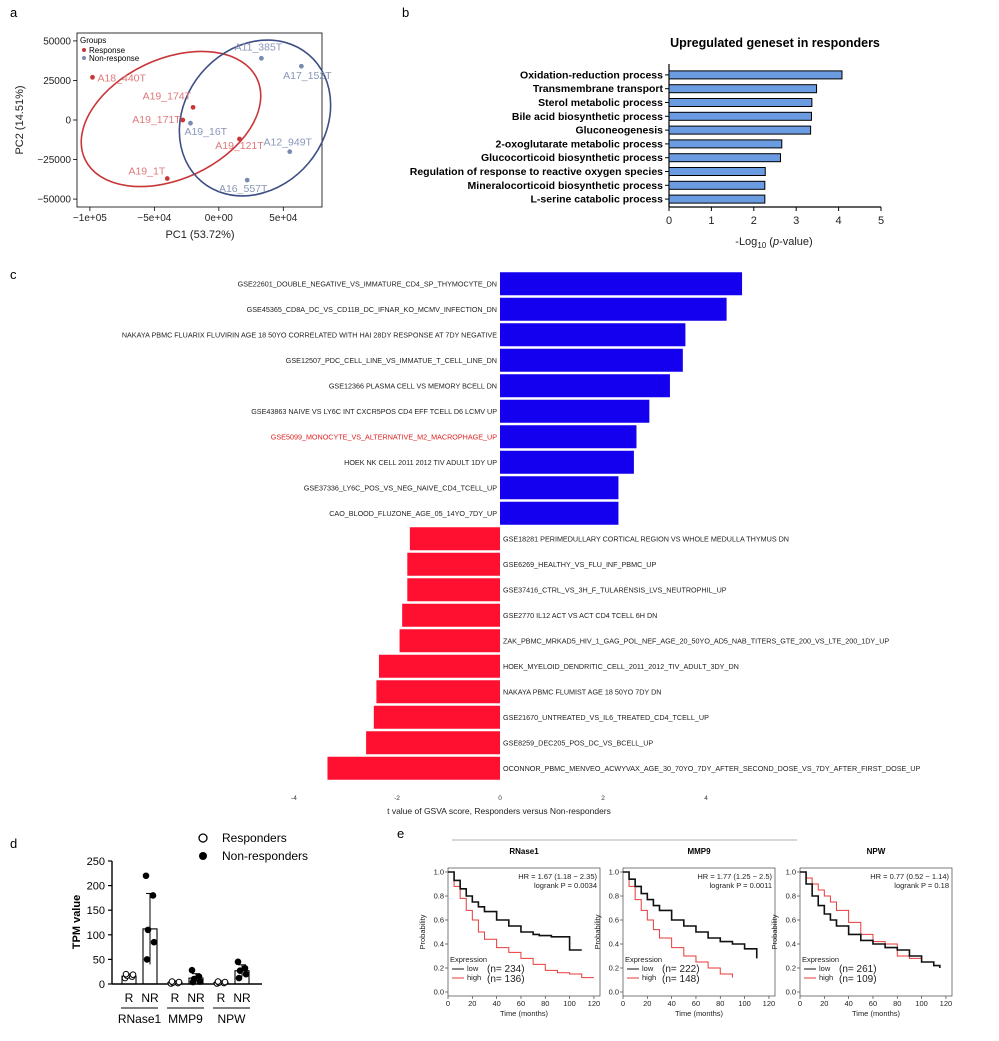 Image resolution: width=999 pixels, height=1041 pixels. Describe the element at coordinates (96, 936) in the screenshot. I see `tpm-ytick-label: 100` at that location.